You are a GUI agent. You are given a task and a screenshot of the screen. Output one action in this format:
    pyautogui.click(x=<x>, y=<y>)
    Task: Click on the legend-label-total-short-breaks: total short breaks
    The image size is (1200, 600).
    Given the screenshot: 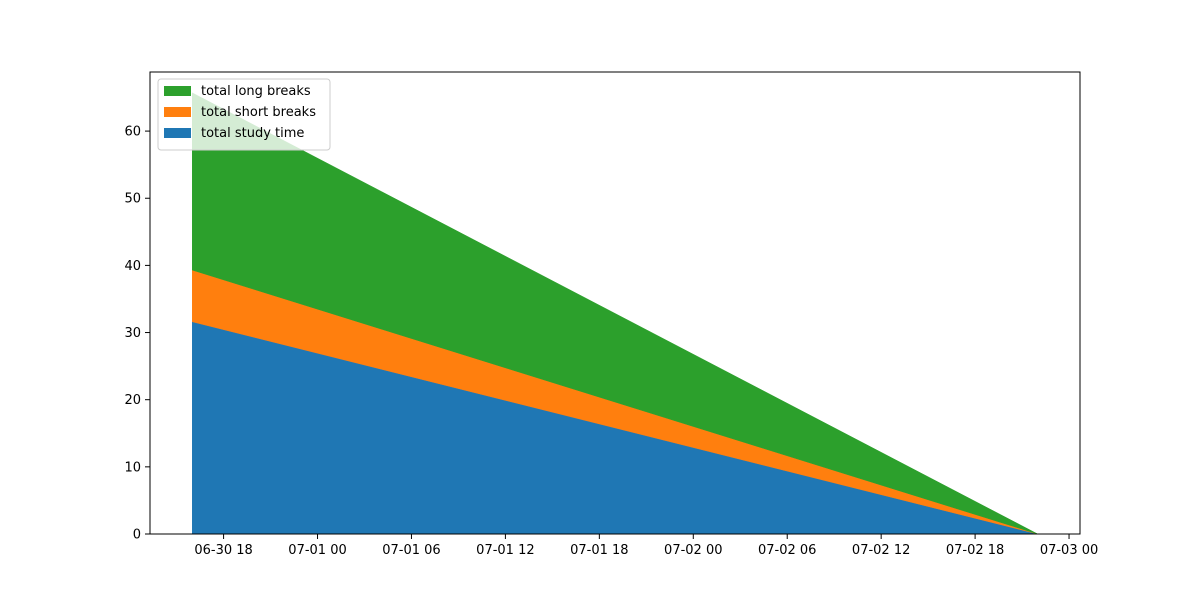 What is the action you would take?
    pyautogui.click(x=258, y=112)
    